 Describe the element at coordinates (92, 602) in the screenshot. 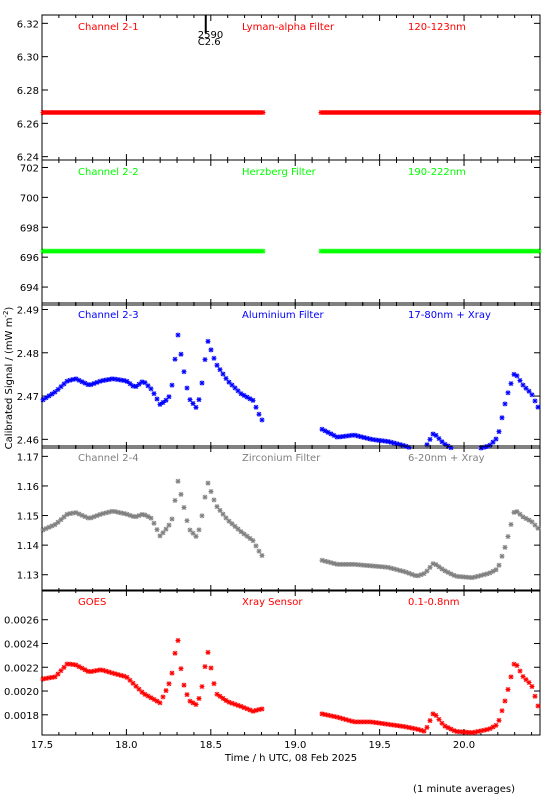

I see `channel-label: GOES` at that location.